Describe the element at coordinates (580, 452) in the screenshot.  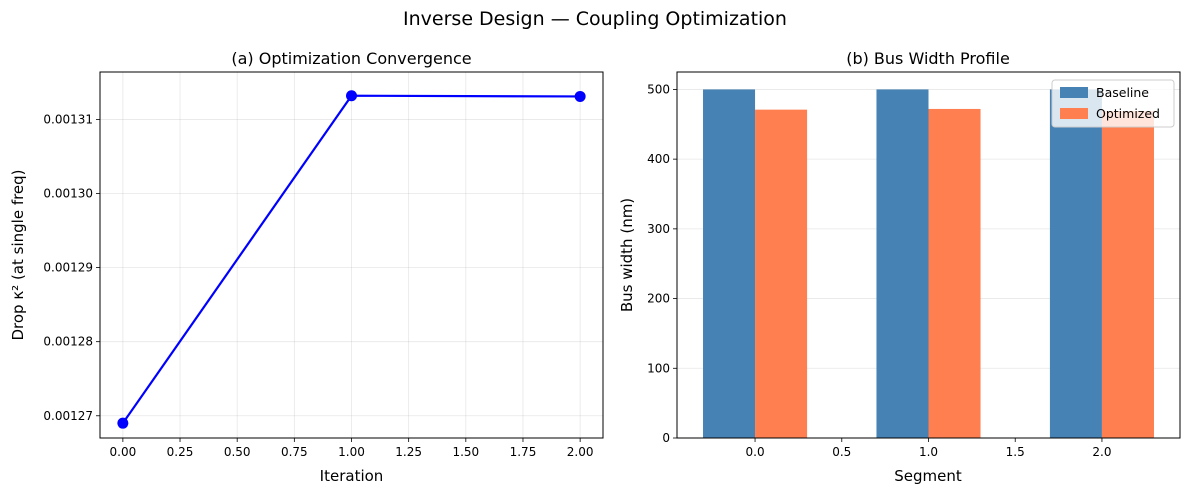
I see `x-tick-label: 2.00` at that location.